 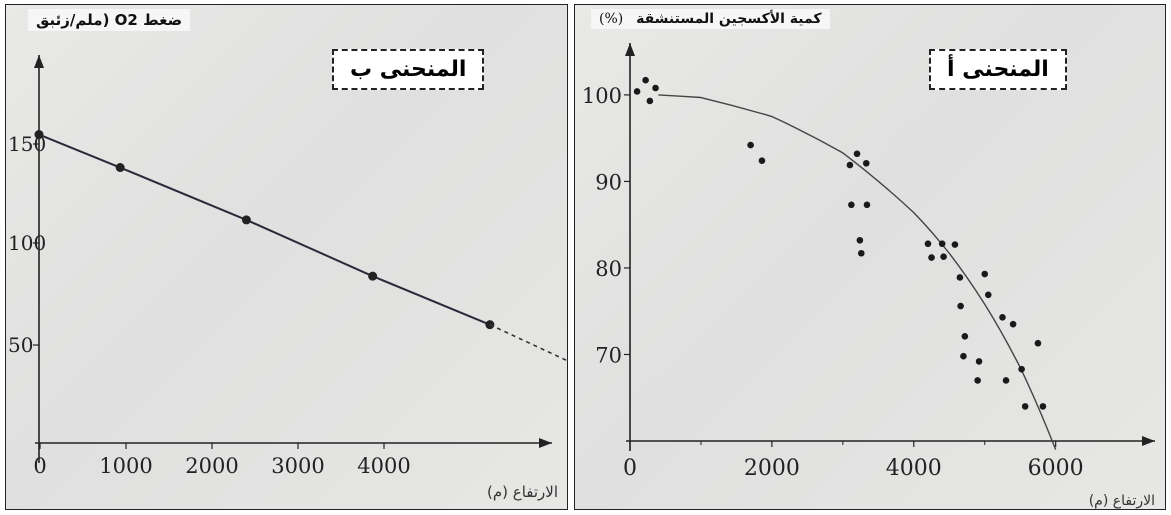 I want to click on y-tick-label-b: 50, so click(x=20, y=345).